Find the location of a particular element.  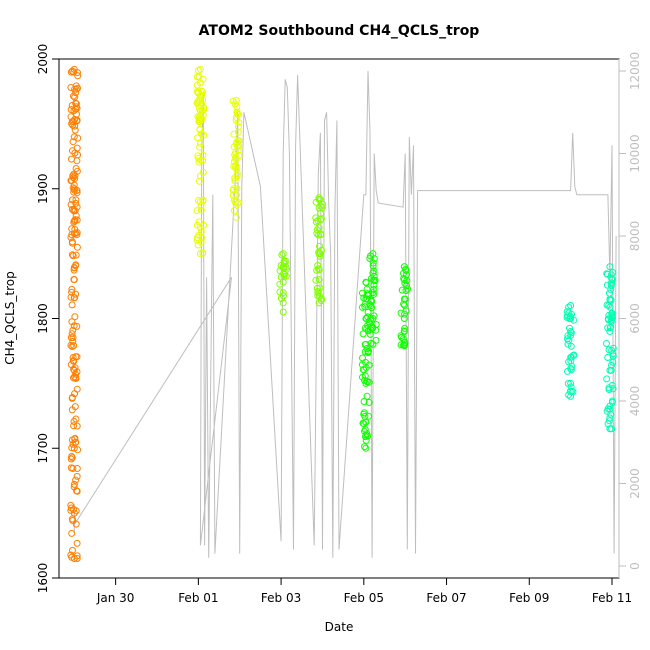

y2-tick-label: 6000 is located at coordinates (635, 318).